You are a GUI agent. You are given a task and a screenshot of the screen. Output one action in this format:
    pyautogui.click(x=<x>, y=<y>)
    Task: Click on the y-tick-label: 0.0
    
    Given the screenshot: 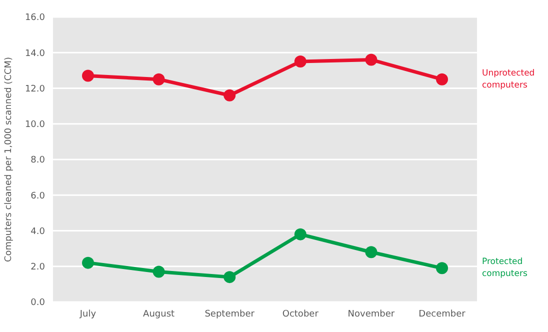 What is the action you would take?
    pyautogui.click(x=38, y=303)
    